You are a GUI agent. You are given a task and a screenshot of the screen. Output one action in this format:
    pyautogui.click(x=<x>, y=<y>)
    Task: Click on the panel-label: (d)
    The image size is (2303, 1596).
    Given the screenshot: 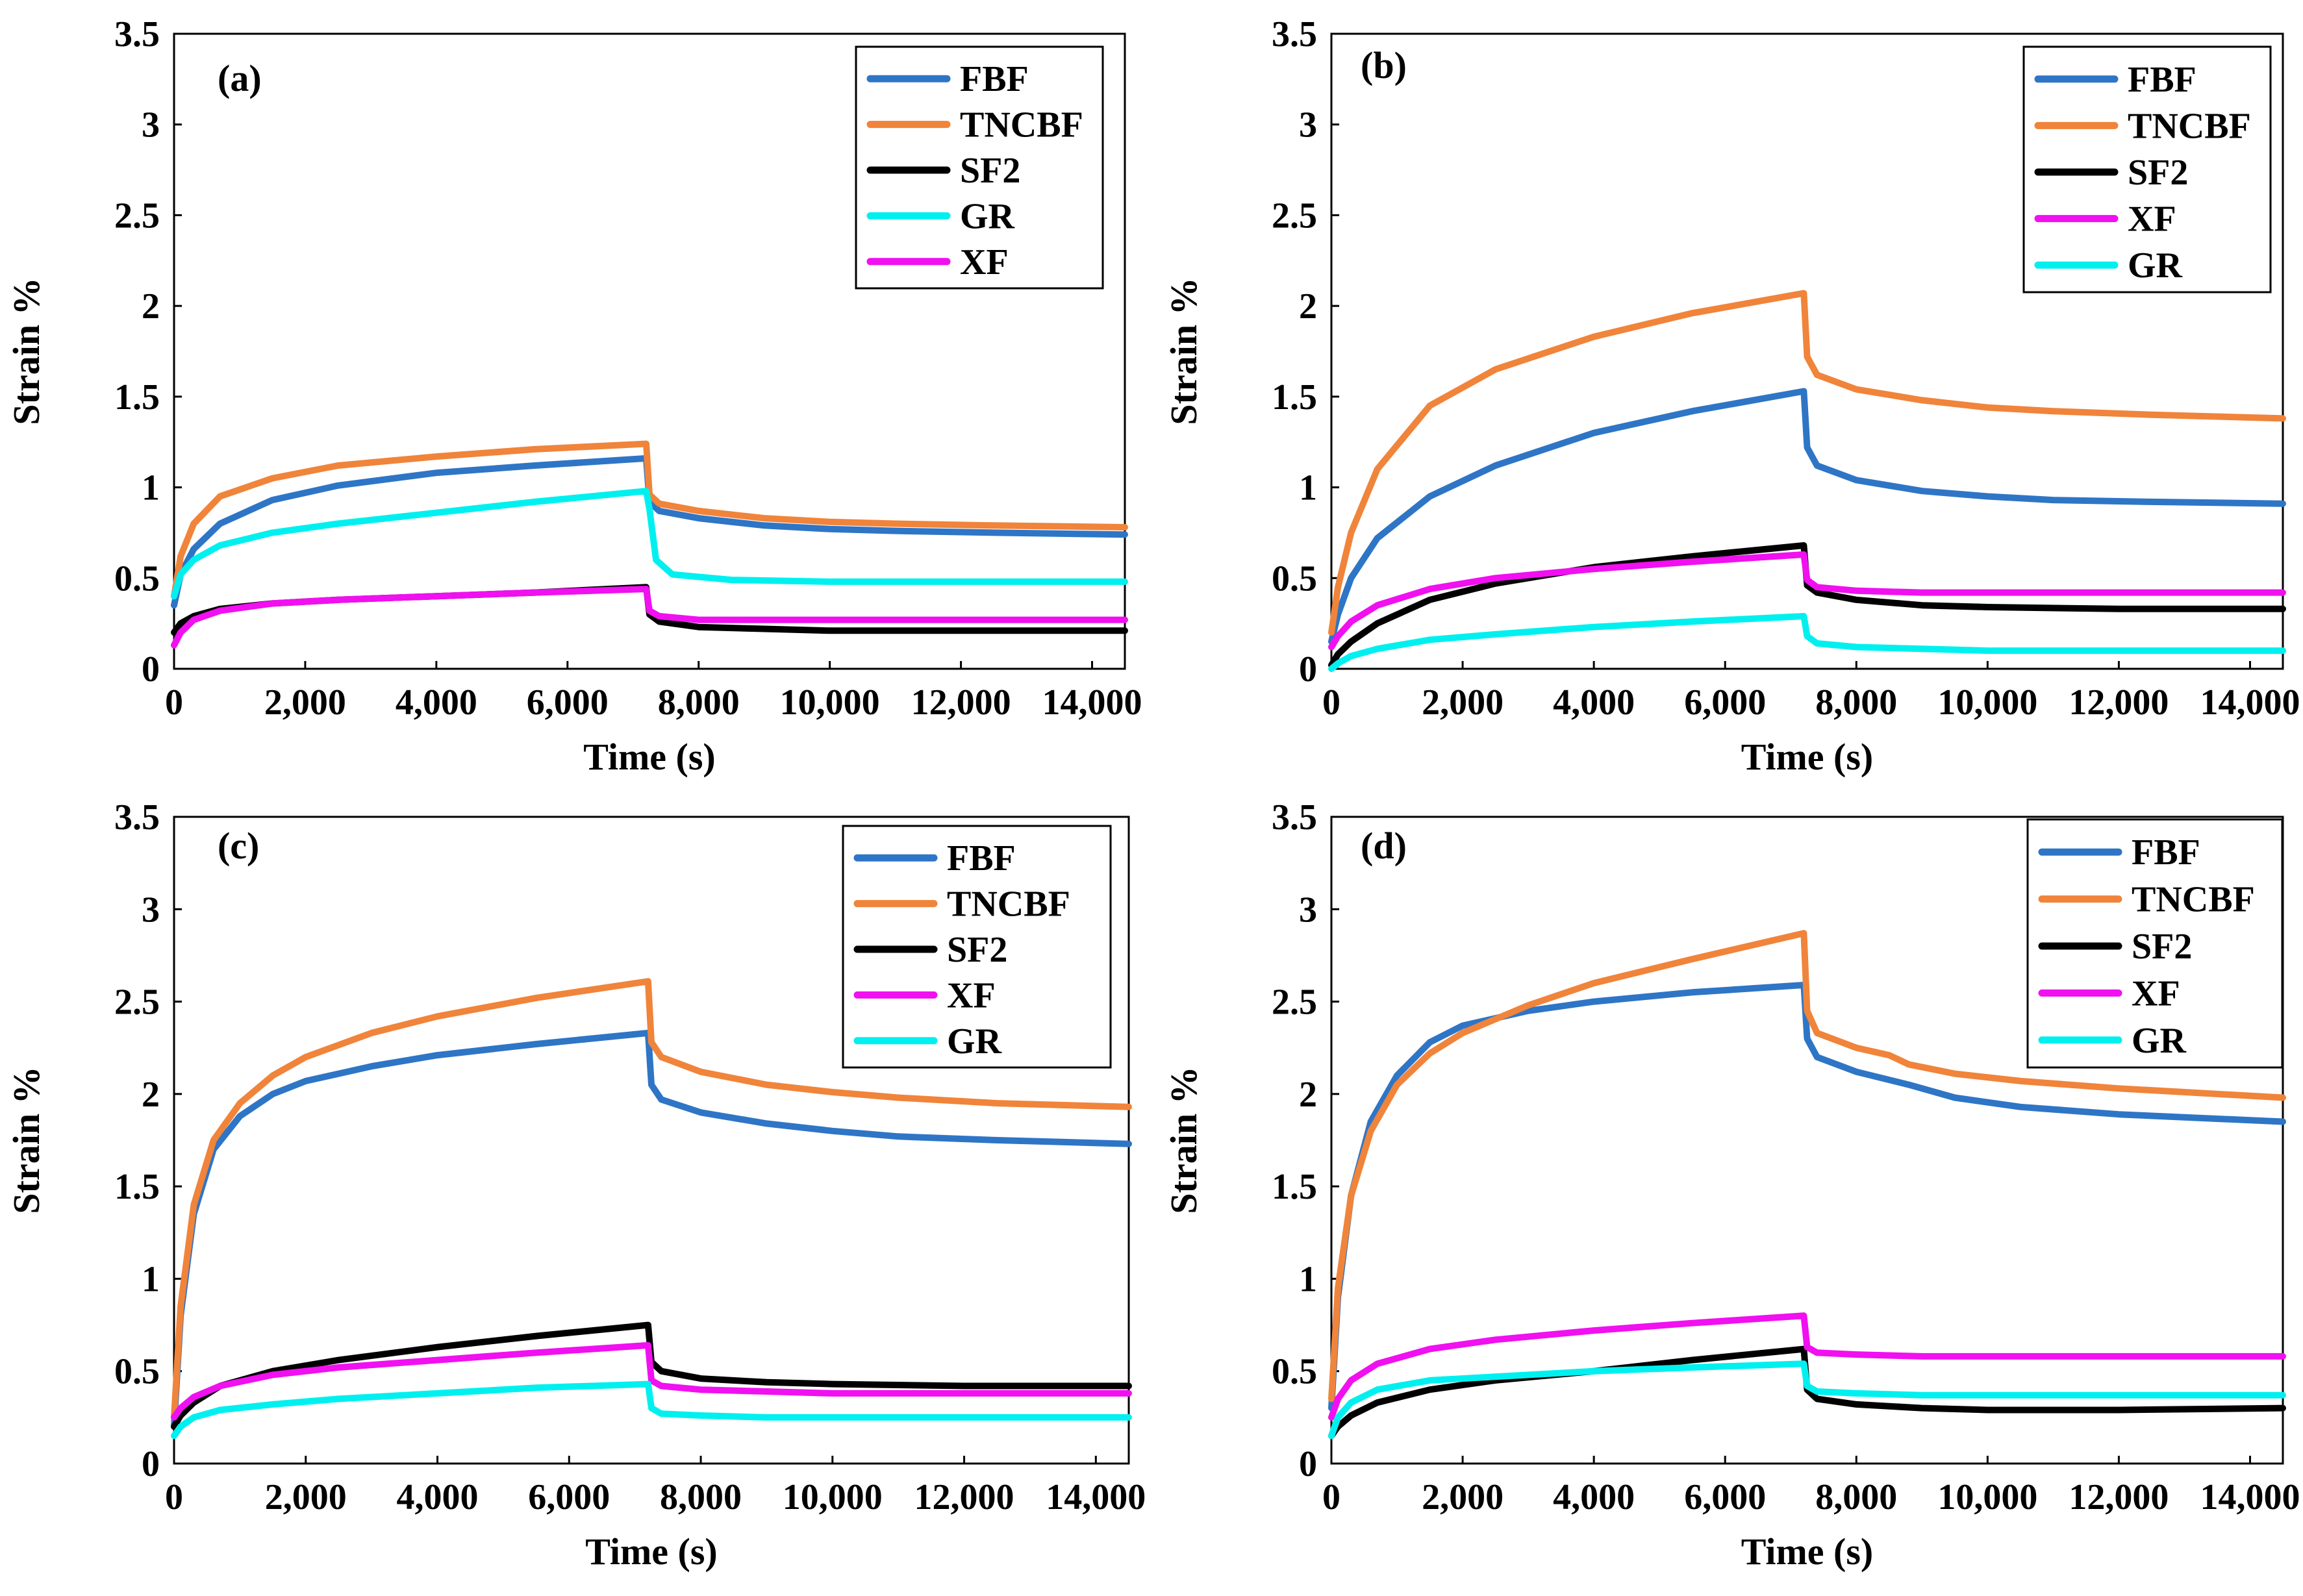 What is the action you would take?
    pyautogui.click(x=1384, y=846)
    